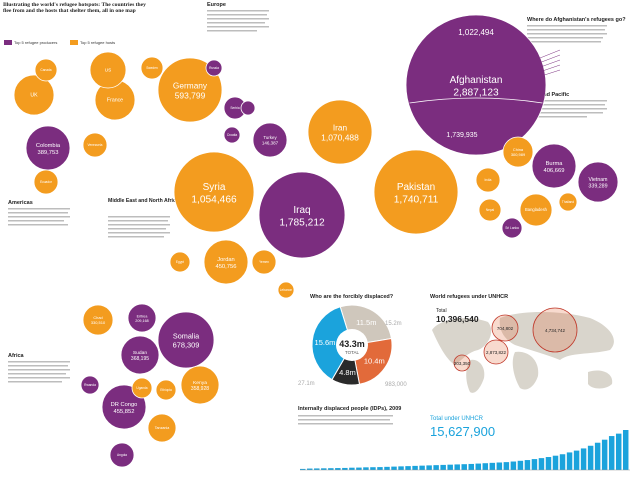 Image resolution: width=638 pixels, height=479 pixels. Describe the element at coordinates (374, 361) in the screenshot. I see `pie-slice-label: 10.4m` at that location.